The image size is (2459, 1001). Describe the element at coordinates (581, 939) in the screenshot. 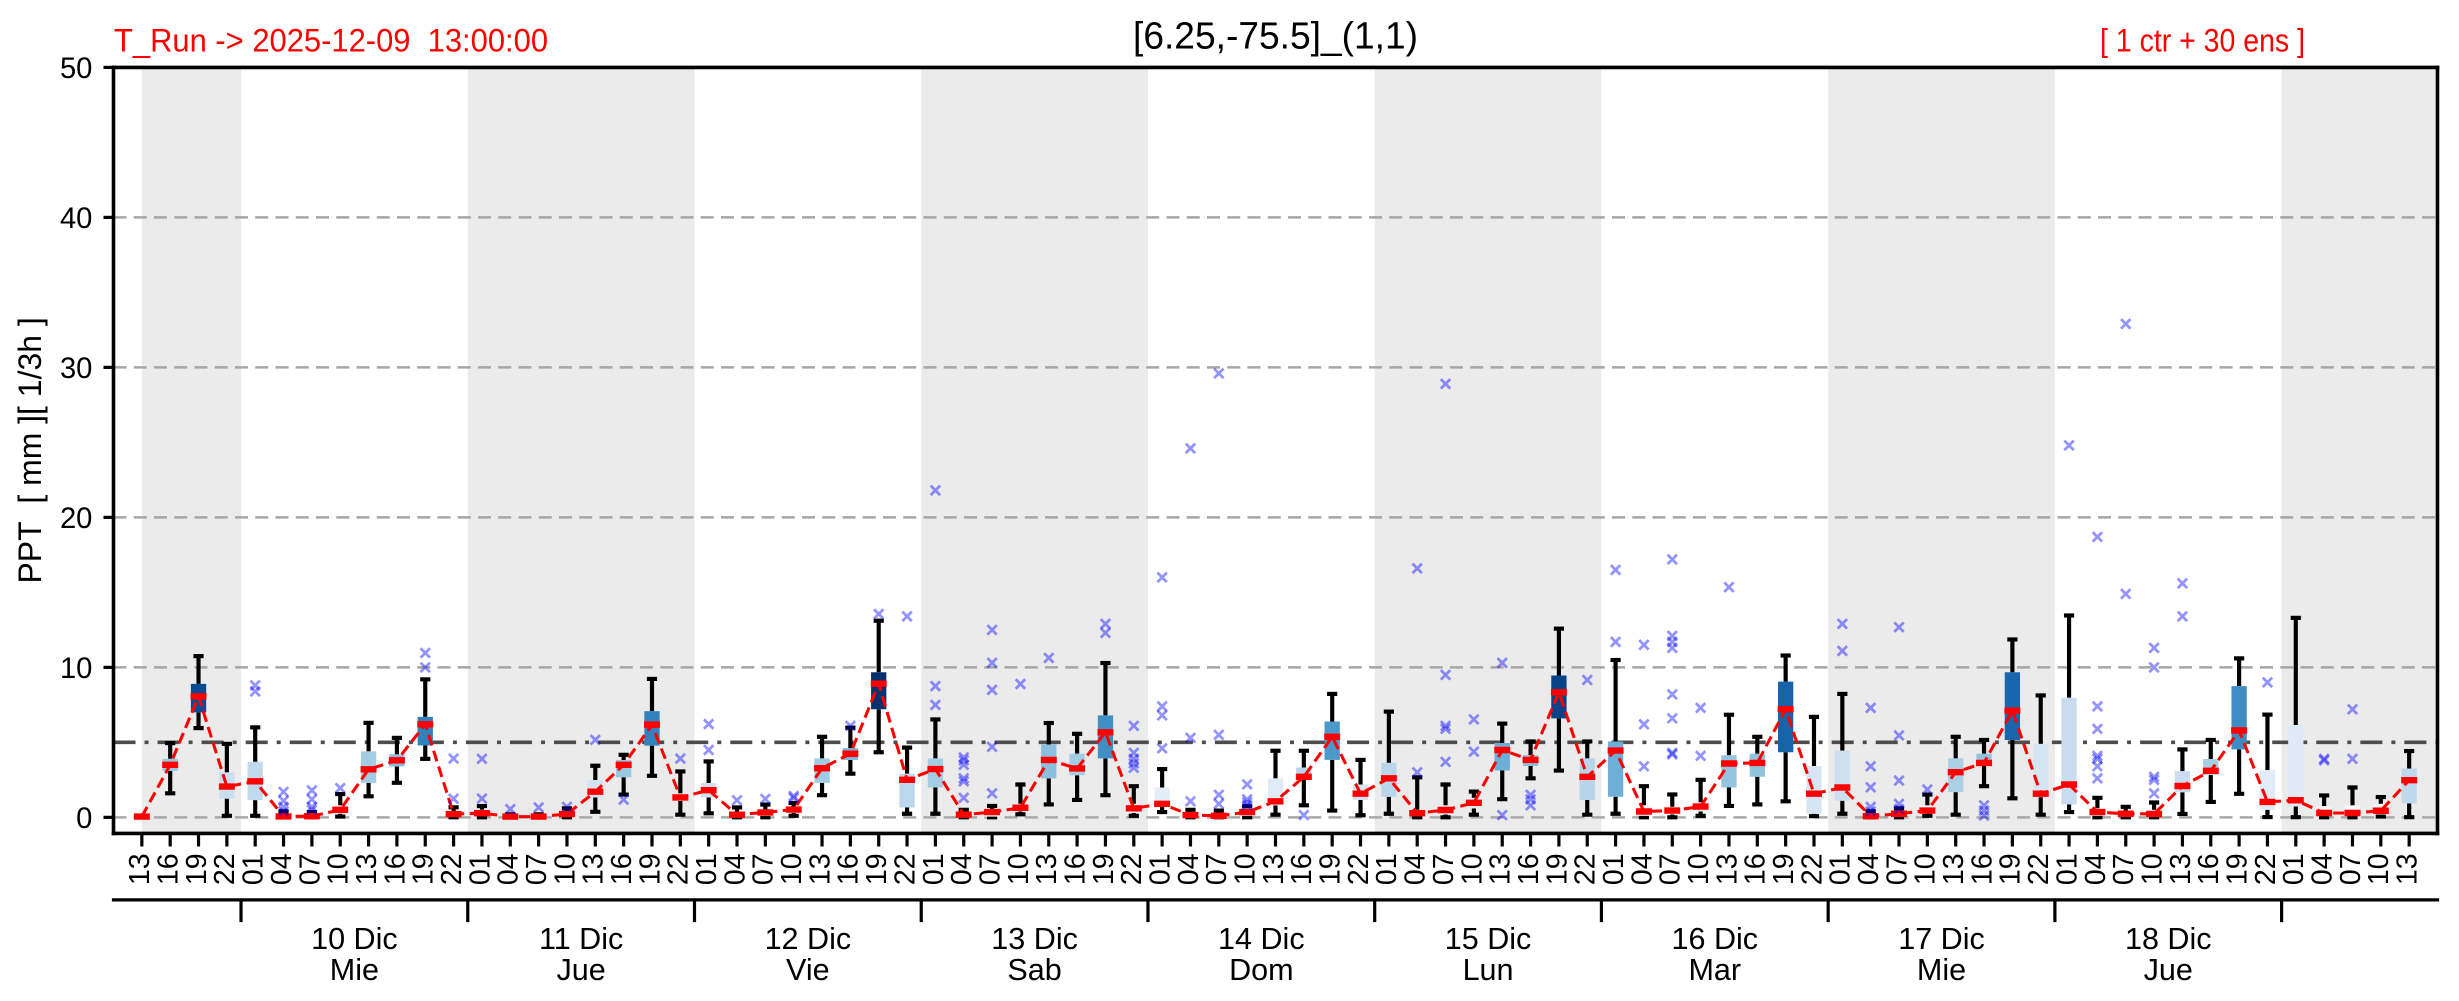

I see `svg-text: 11 Dic` at that location.